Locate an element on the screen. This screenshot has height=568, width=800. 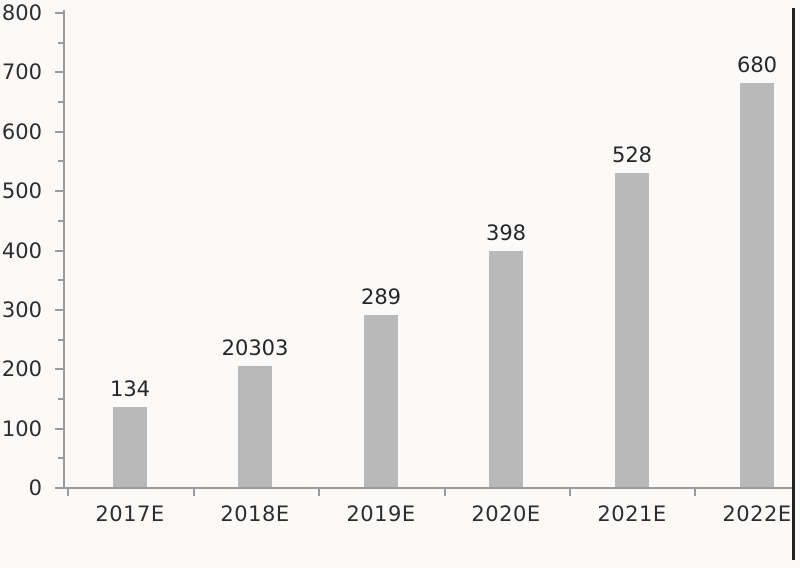
y-tick-label-800: 800 is located at coordinates (21, 13).